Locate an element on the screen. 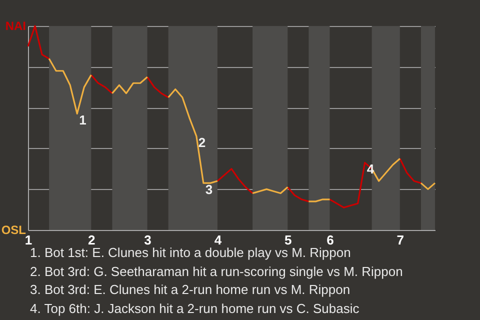 Image resolution: width=480 pixels, height=320 pixels. annotation: 3 is located at coordinates (209, 190).